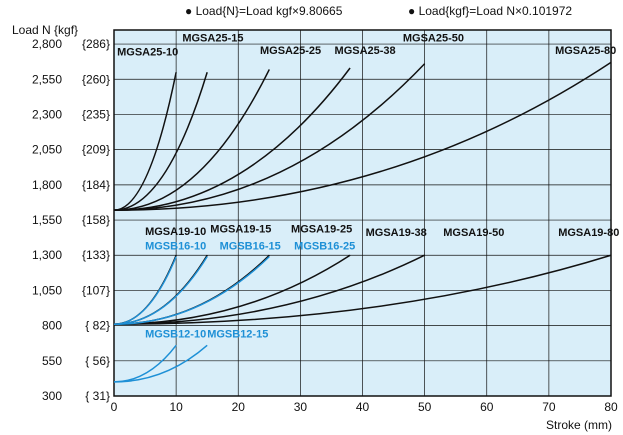 The width and height of the screenshot is (623, 435). What do you see at coordinates (96, 44) in the screenshot?
I see `y-tick-kgf-label: {286}` at bounding box center [96, 44].